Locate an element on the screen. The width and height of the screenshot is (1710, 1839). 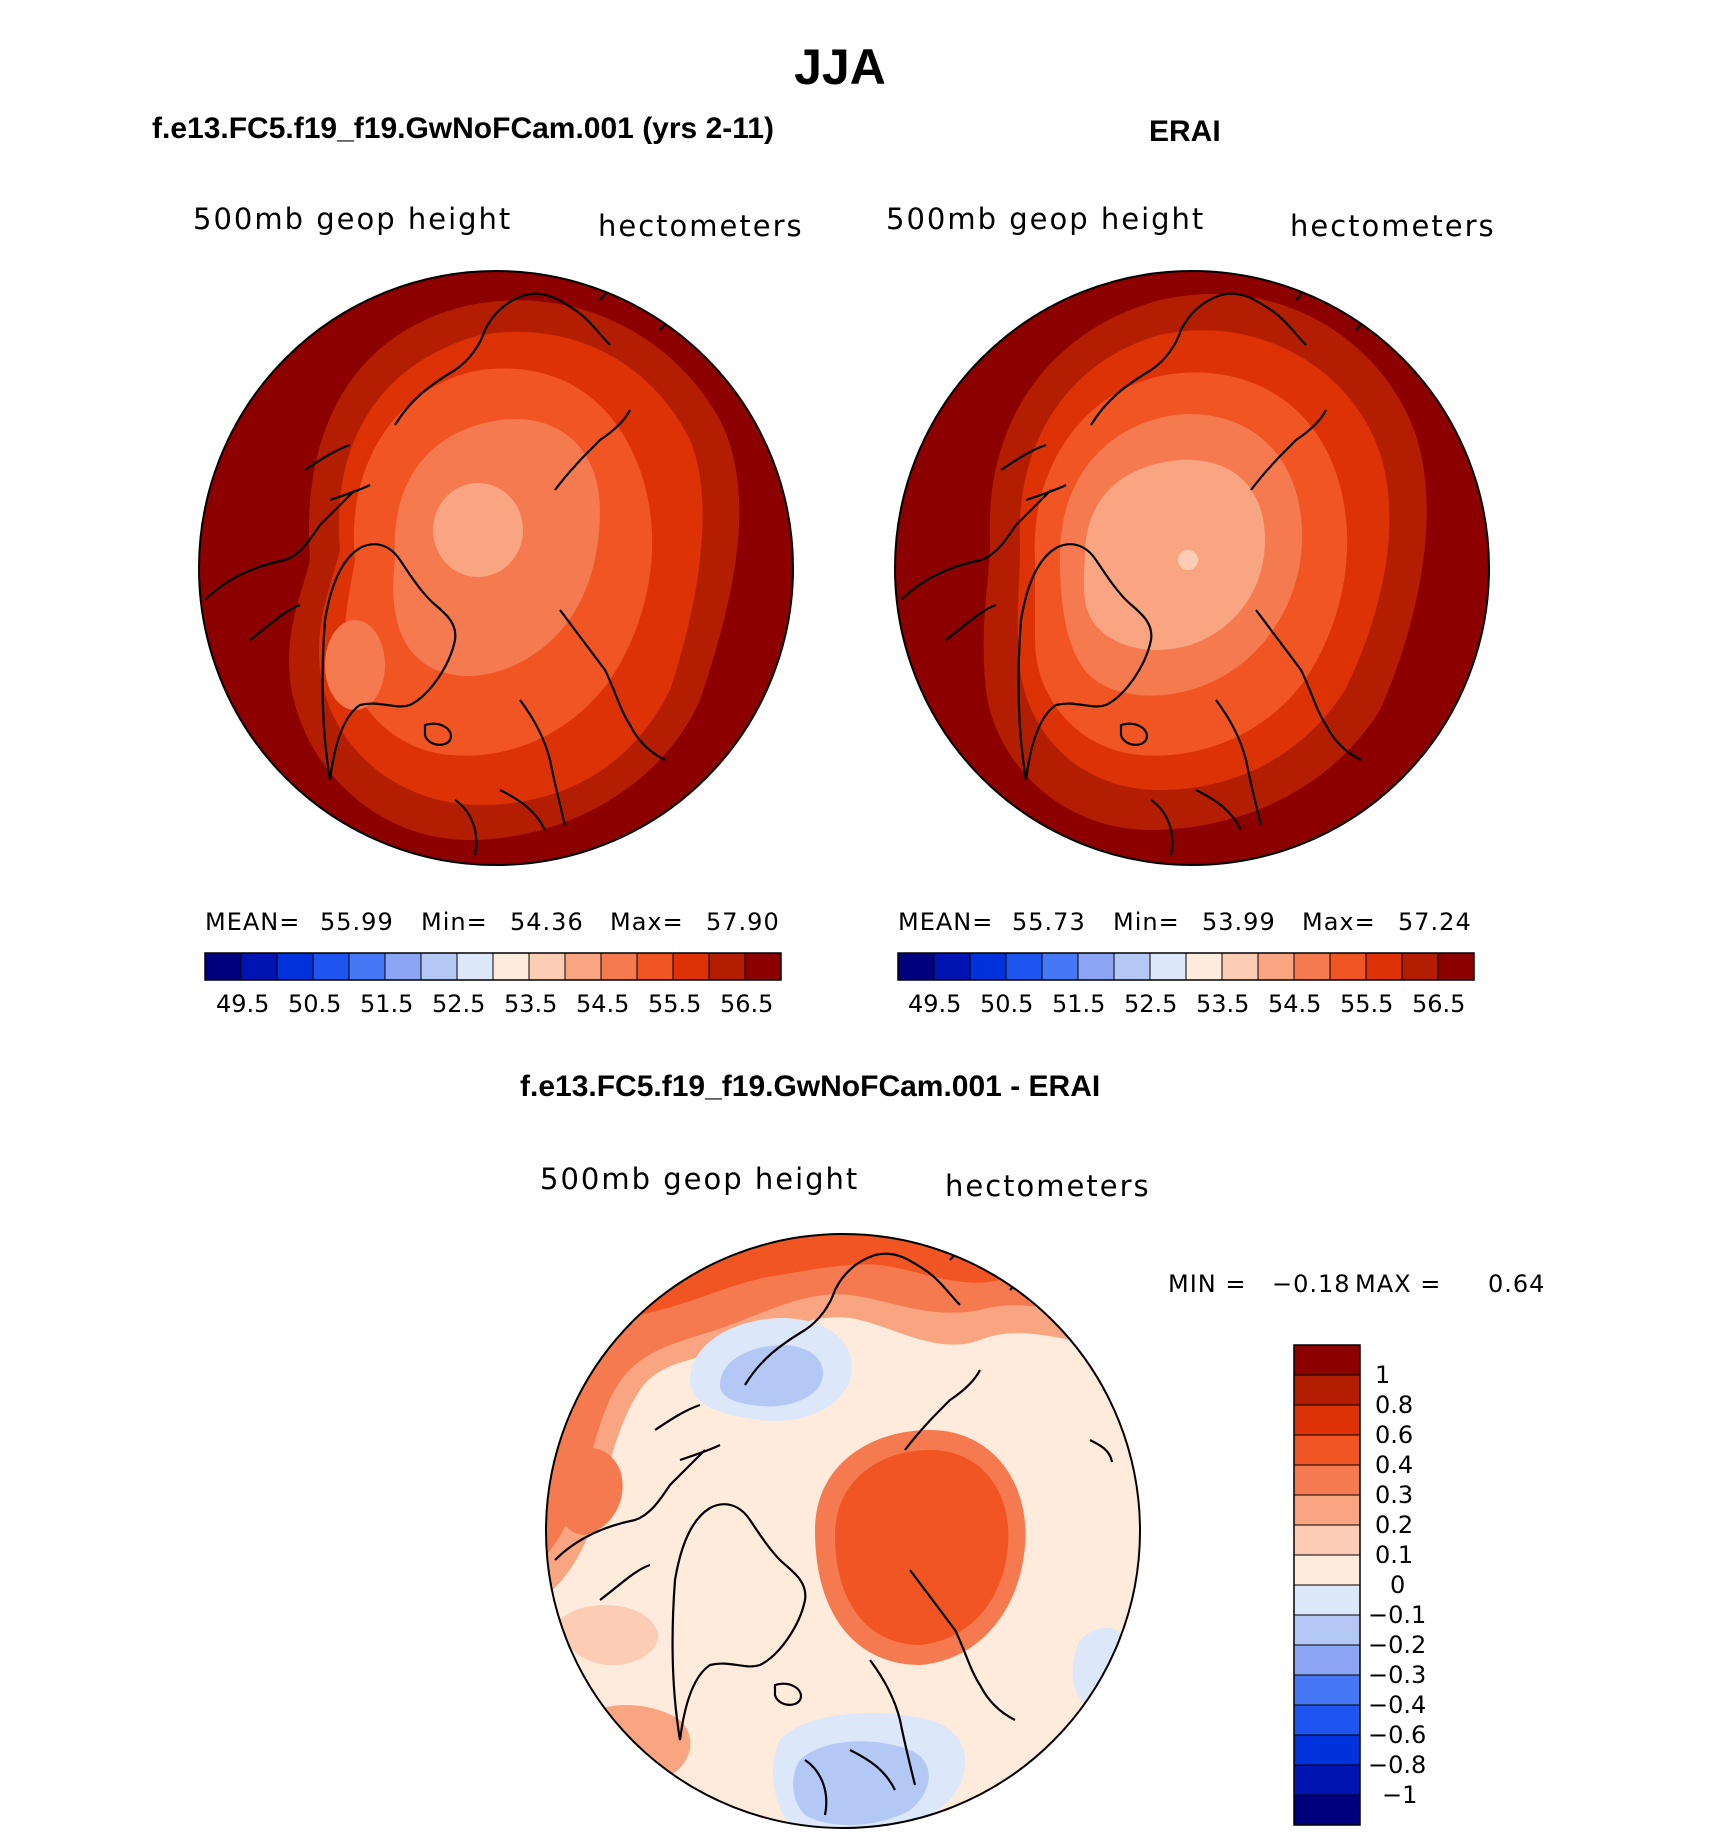
panel1-map is located at coordinates (496, 568).